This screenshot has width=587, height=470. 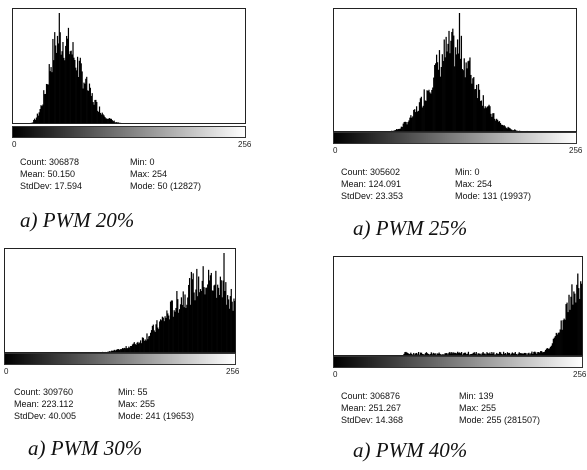 What do you see at coordinates (458, 362) in the screenshot?
I see `gray-level-gradient-bar` at bounding box center [458, 362].